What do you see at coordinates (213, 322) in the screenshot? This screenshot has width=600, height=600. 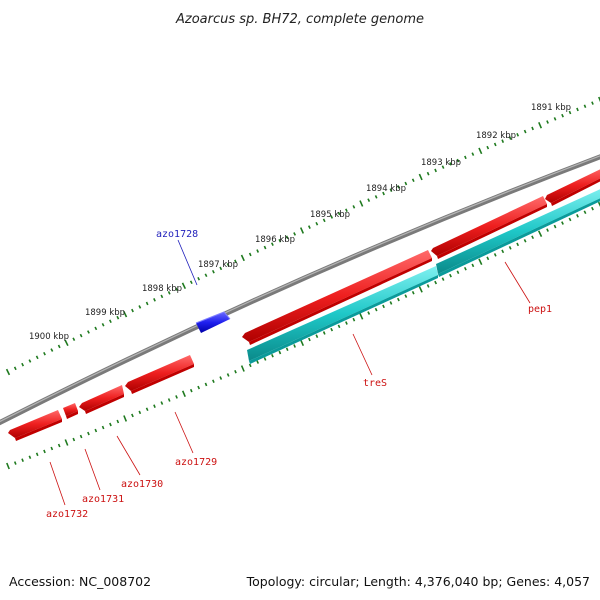 I see `gene-azo1728` at bounding box center [213, 322].